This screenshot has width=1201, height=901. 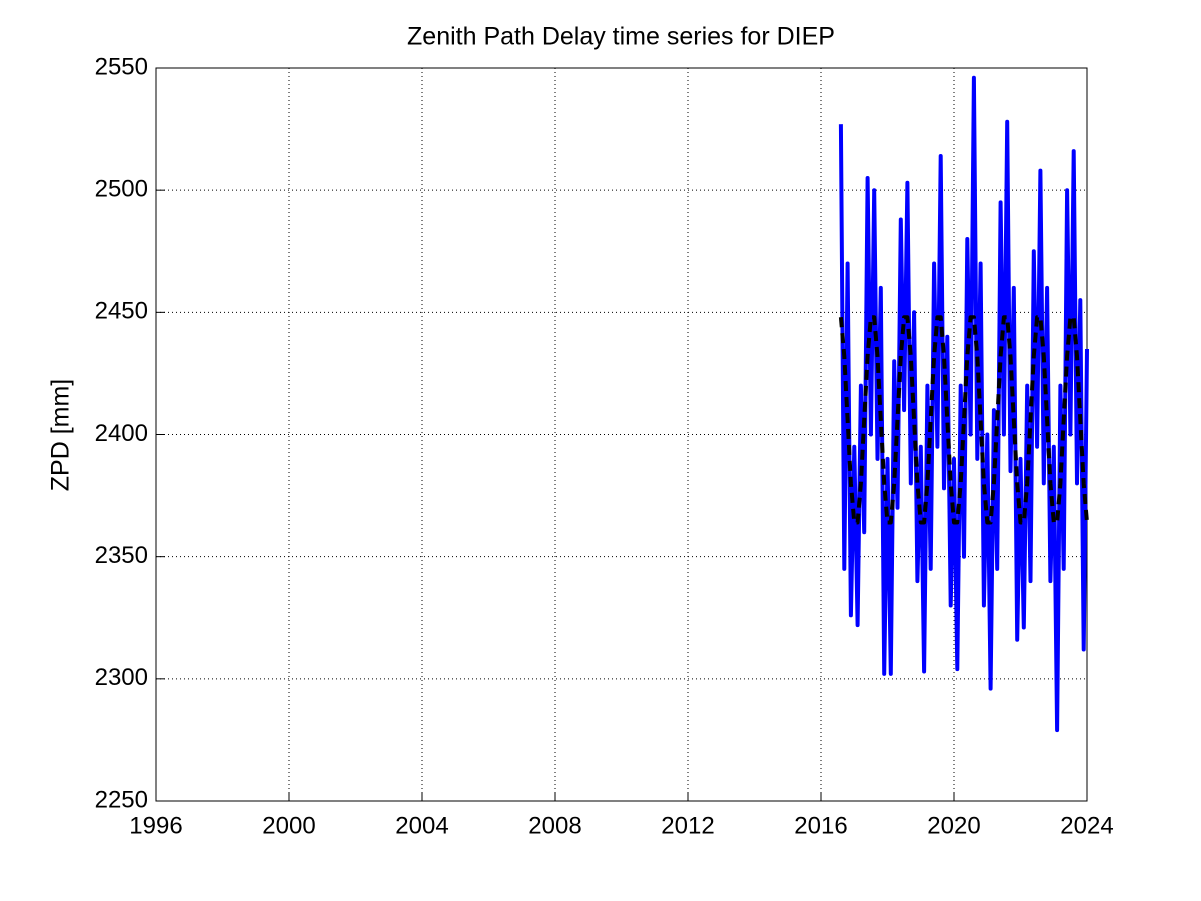 What do you see at coordinates (1086, 825) in the screenshot?
I see `x-tick-label: 2024` at bounding box center [1086, 825].